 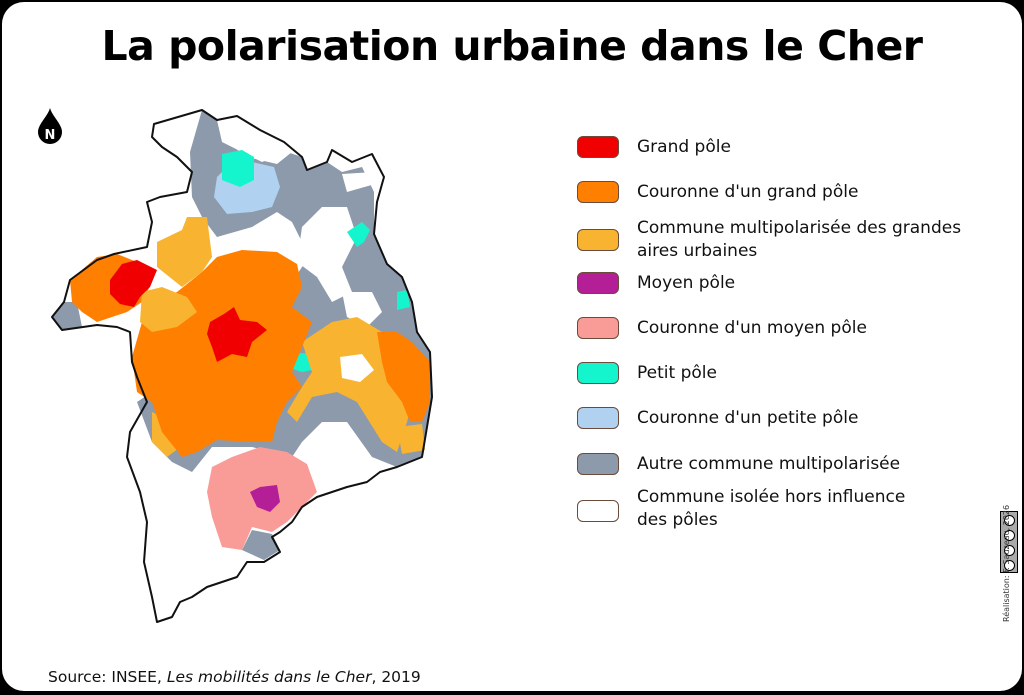 I want to click on legend-item-couronne-petit-pole: Couronne d'un petite pôle, so click(x=782, y=418).